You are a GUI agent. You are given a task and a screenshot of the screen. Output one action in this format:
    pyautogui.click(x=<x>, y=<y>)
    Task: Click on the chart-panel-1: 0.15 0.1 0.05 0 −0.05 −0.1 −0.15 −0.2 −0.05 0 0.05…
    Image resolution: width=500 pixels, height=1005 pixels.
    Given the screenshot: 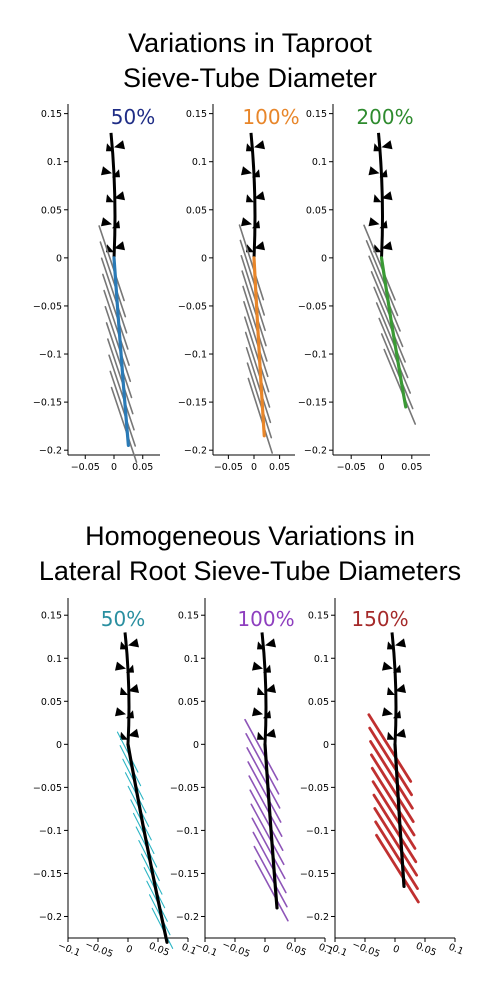 What is the action you would take?
    pyautogui.click(x=96, y=288)
    